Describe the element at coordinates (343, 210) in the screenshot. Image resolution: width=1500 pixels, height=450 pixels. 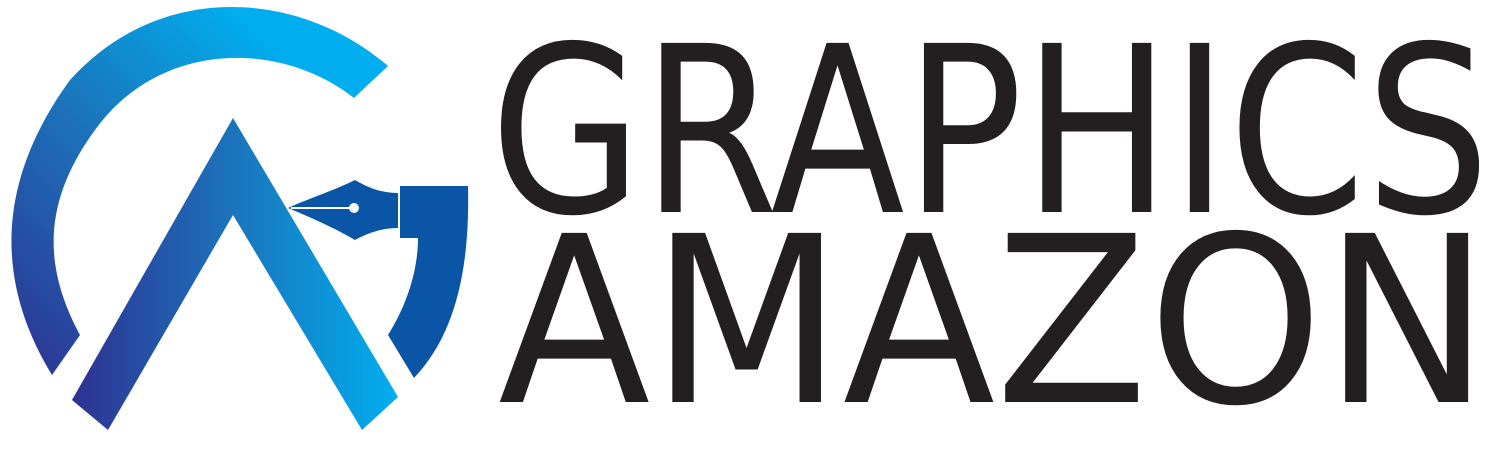
I see `pen-nib-icon` at that location.